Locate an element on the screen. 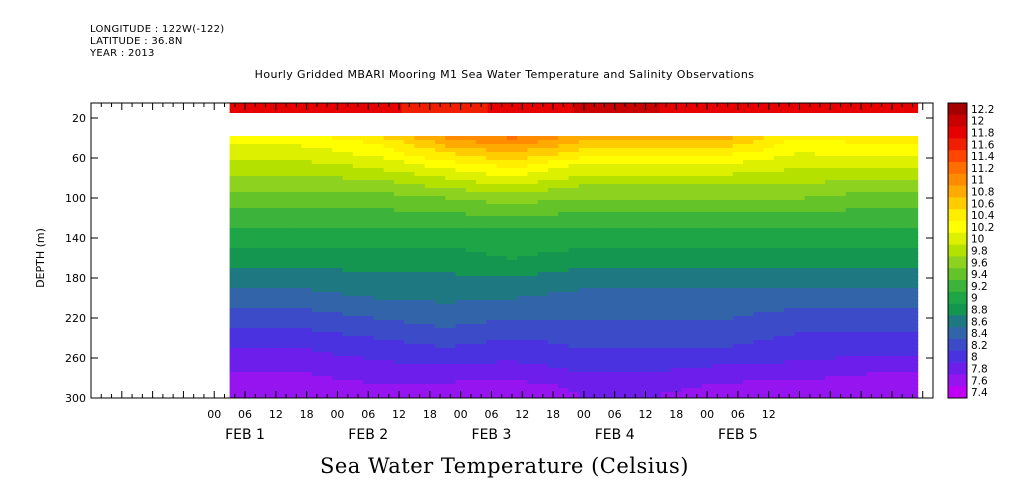 The width and height of the screenshot is (1009, 504). surface-cell is located at coordinates (875, 108).